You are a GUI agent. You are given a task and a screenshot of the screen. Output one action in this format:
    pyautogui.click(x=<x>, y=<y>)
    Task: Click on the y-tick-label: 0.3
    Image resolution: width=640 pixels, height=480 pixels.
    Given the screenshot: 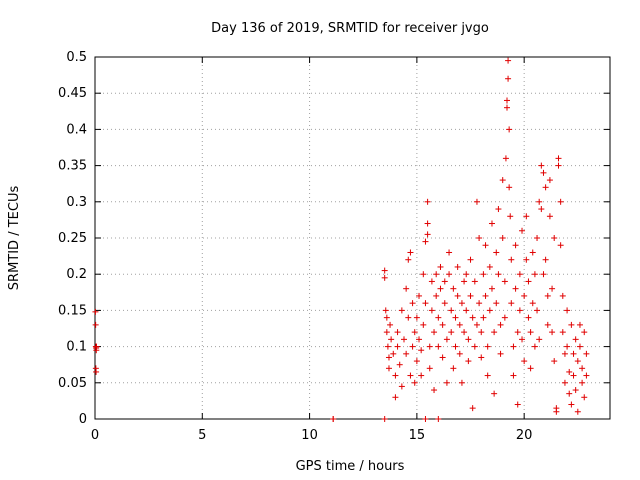 What is the action you would take?
    pyautogui.click(x=76, y=202)
    